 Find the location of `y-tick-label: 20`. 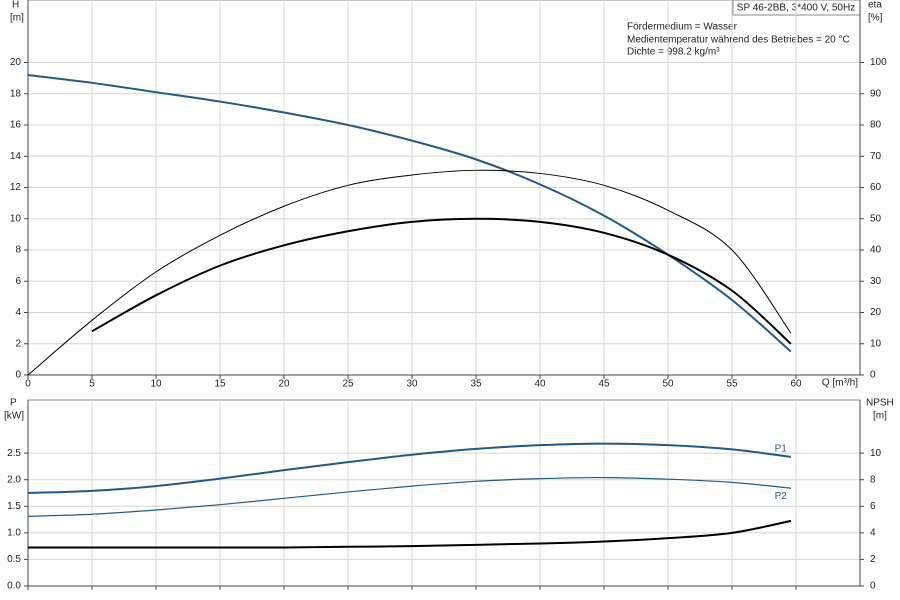

y-tick-label: 20 is located at coordinates (16, 62).